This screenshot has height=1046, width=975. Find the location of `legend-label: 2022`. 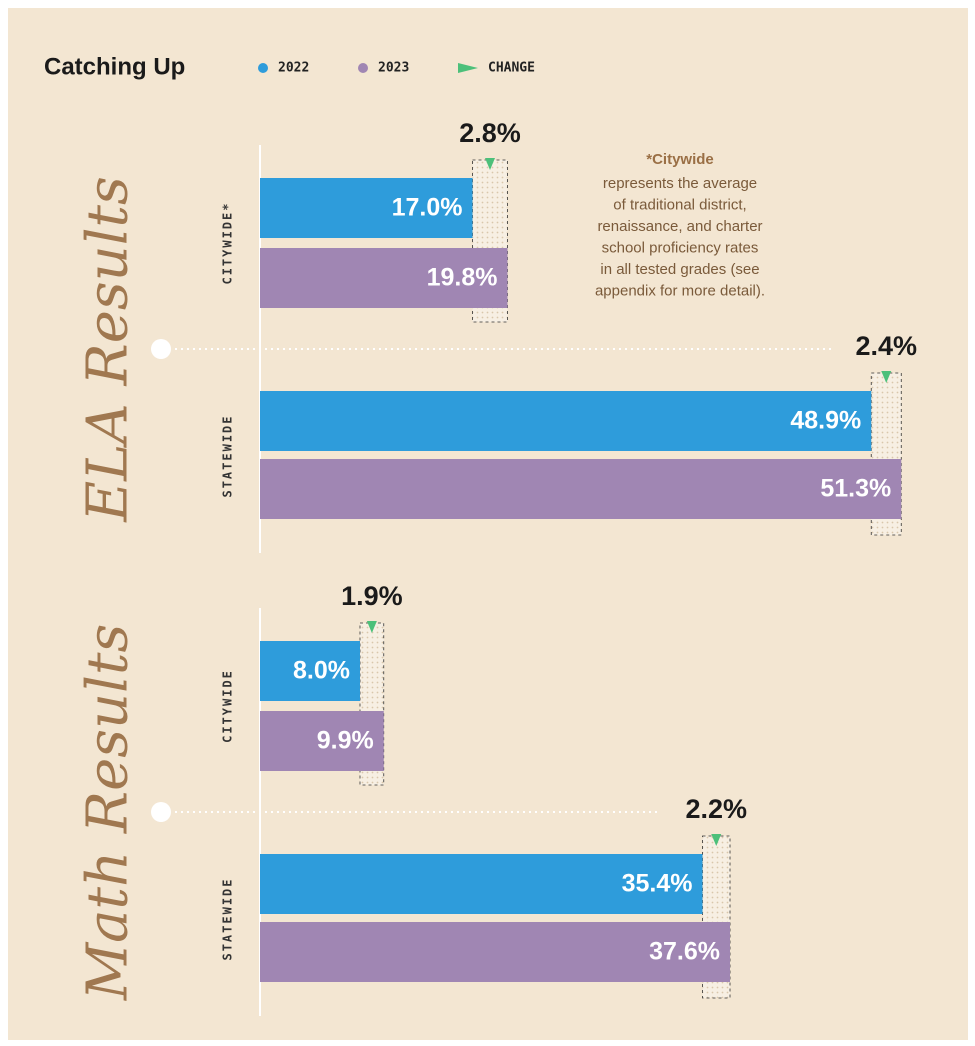

legend-label: 2022 is located at coordinates (293, 68).